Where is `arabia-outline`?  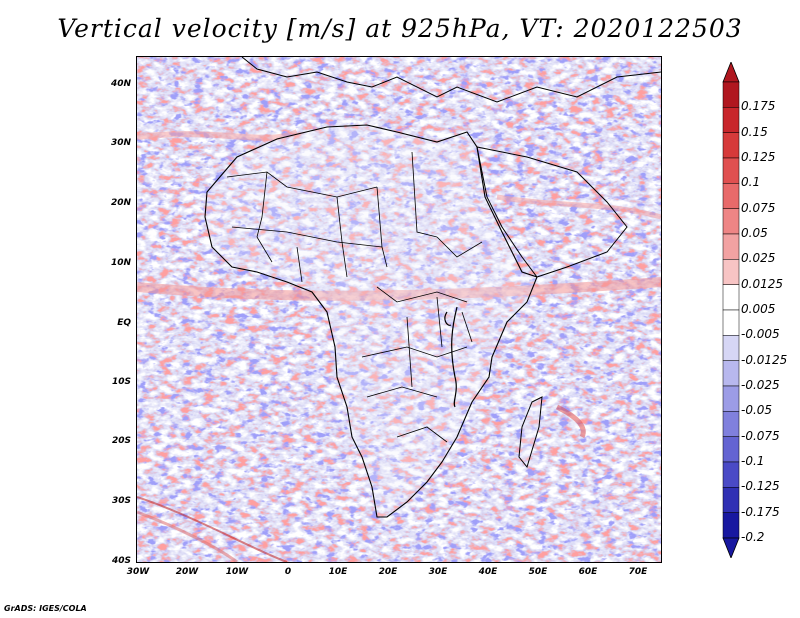
arabia-outline is located at coordinates (552, 212).